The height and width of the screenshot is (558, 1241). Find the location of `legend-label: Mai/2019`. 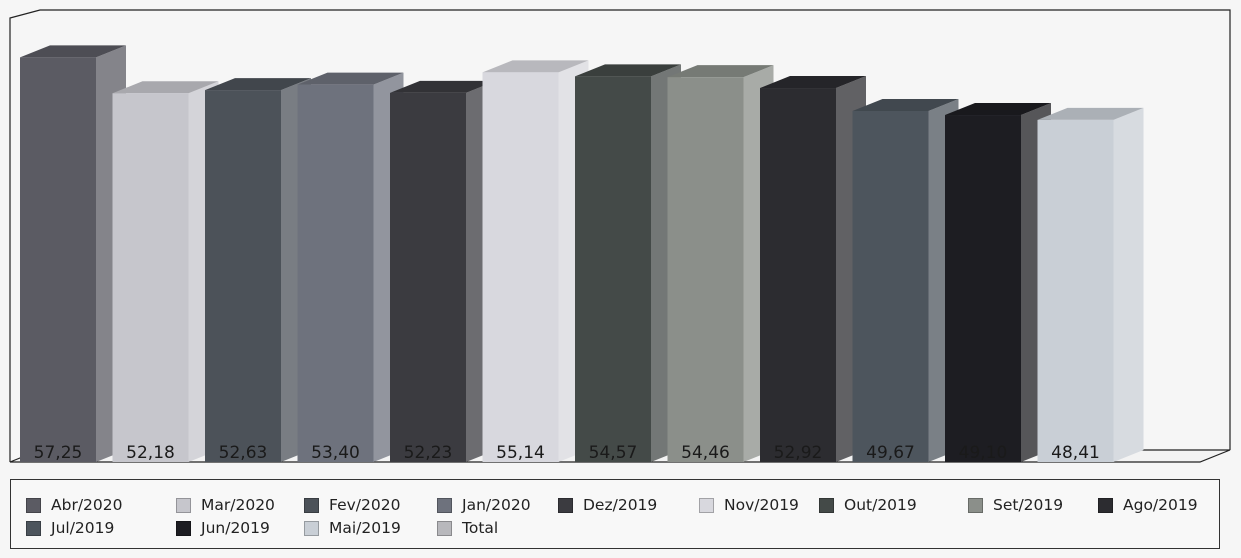

legend-label: Mai/2019 is located at coordinates (365, 528).